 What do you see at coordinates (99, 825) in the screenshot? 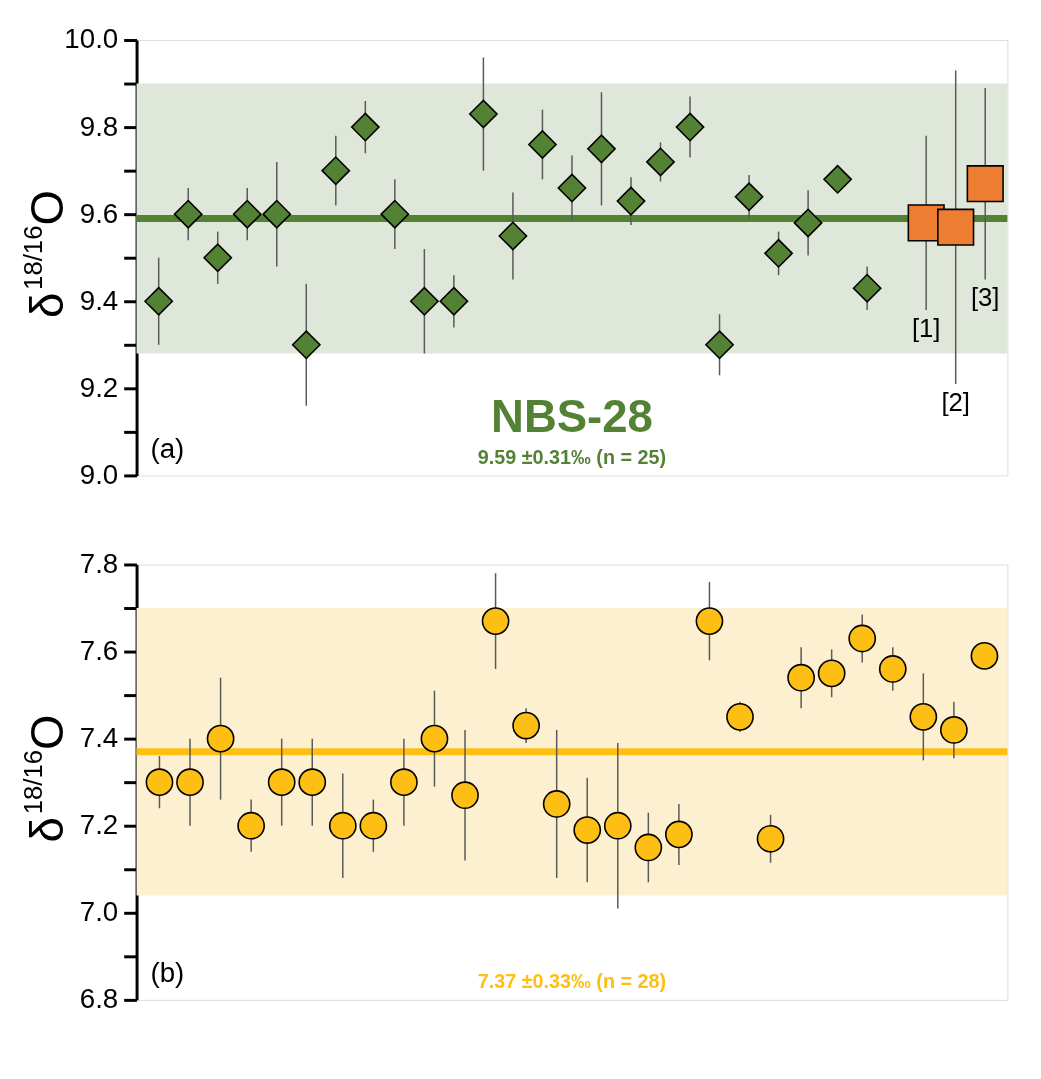
I see `y-tick-label: 7.2` at bounding box center [99, 825].